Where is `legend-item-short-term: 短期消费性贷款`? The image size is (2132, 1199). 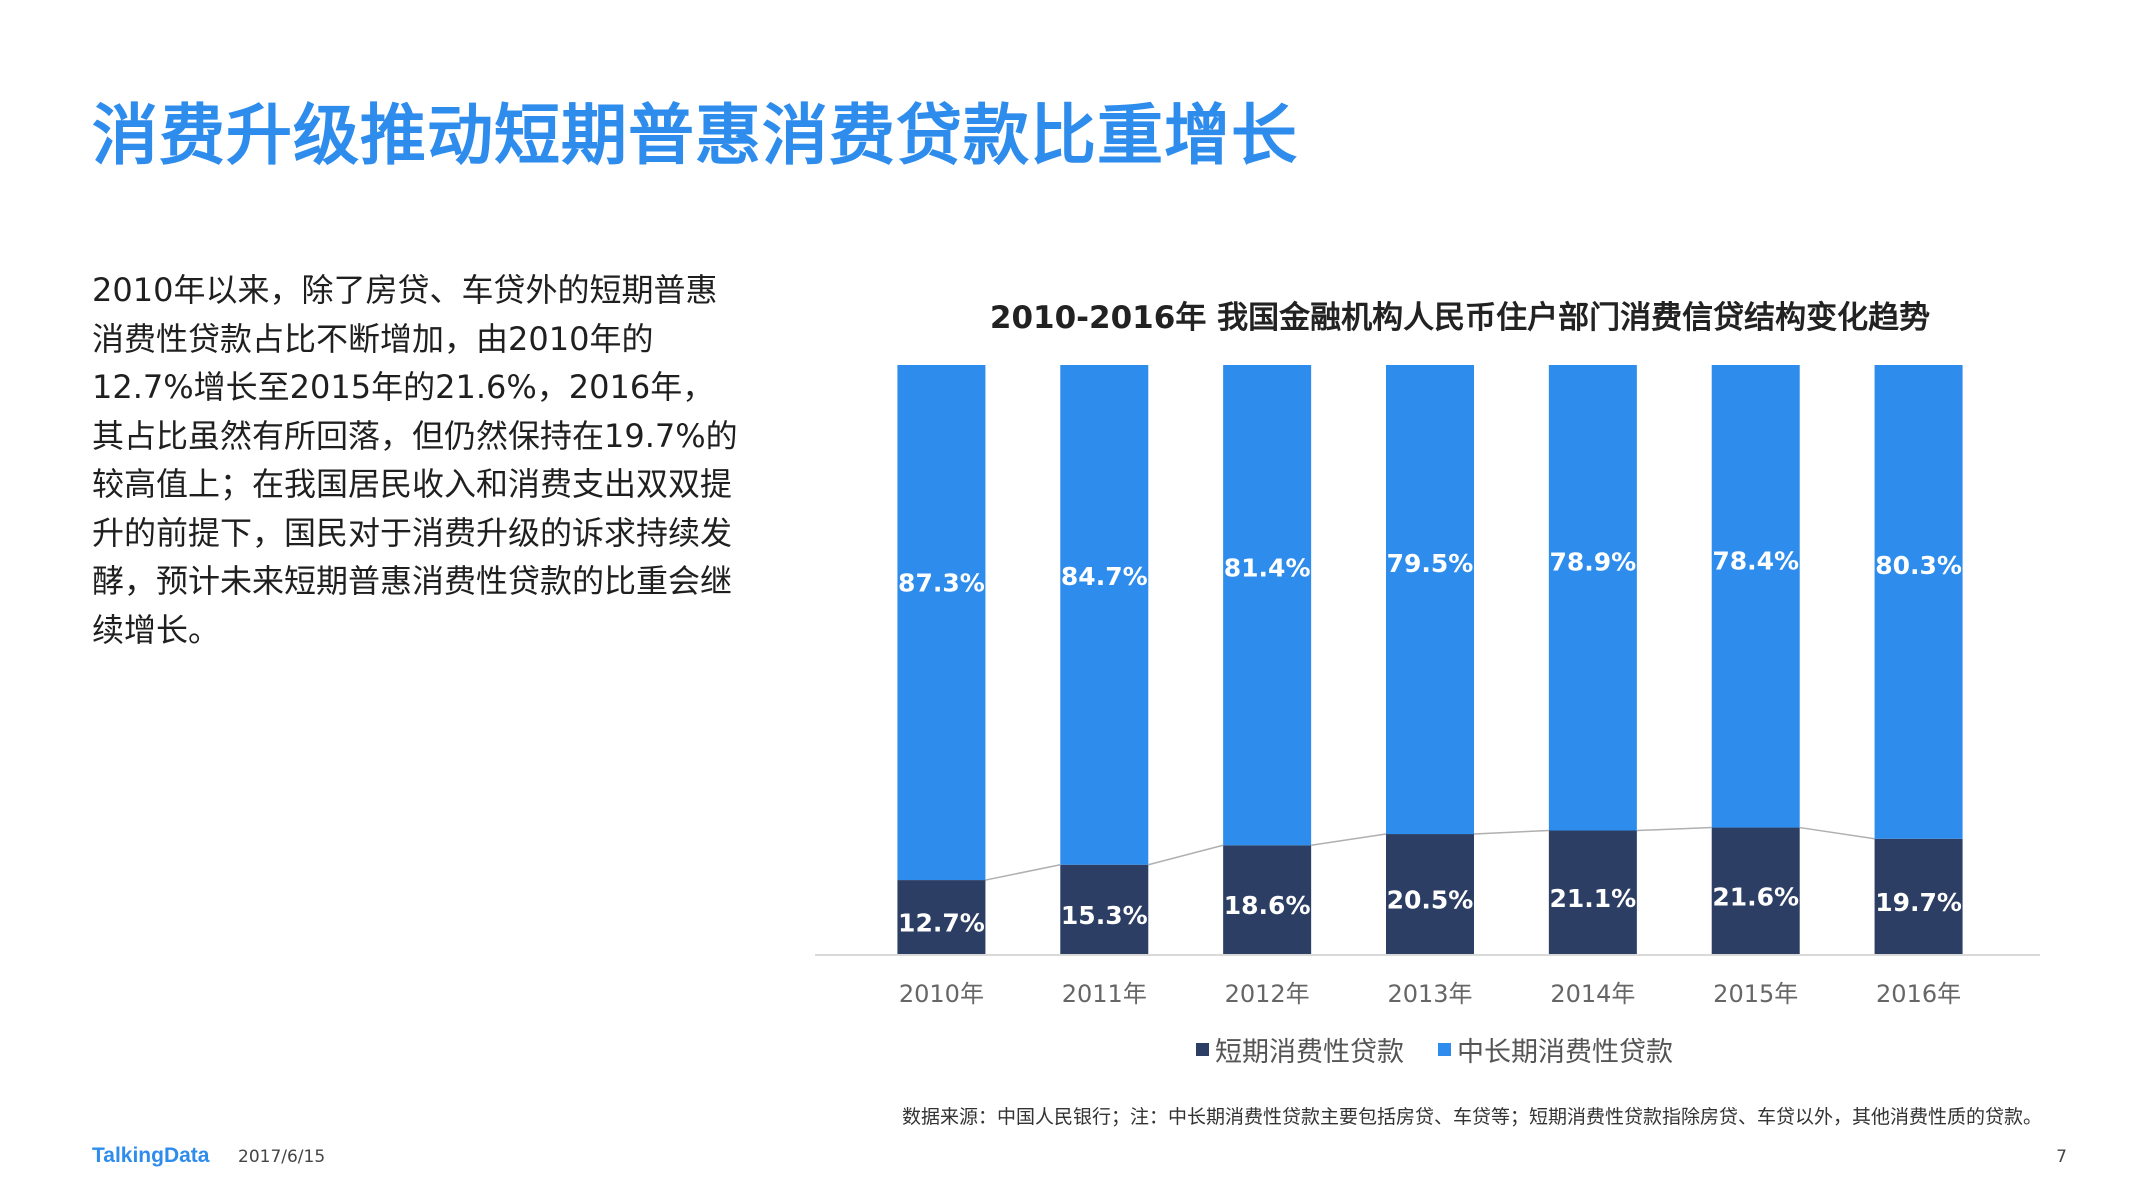 legend-item-short-term: 短期消费性贷款 is located at coordinates (1300, 1049).